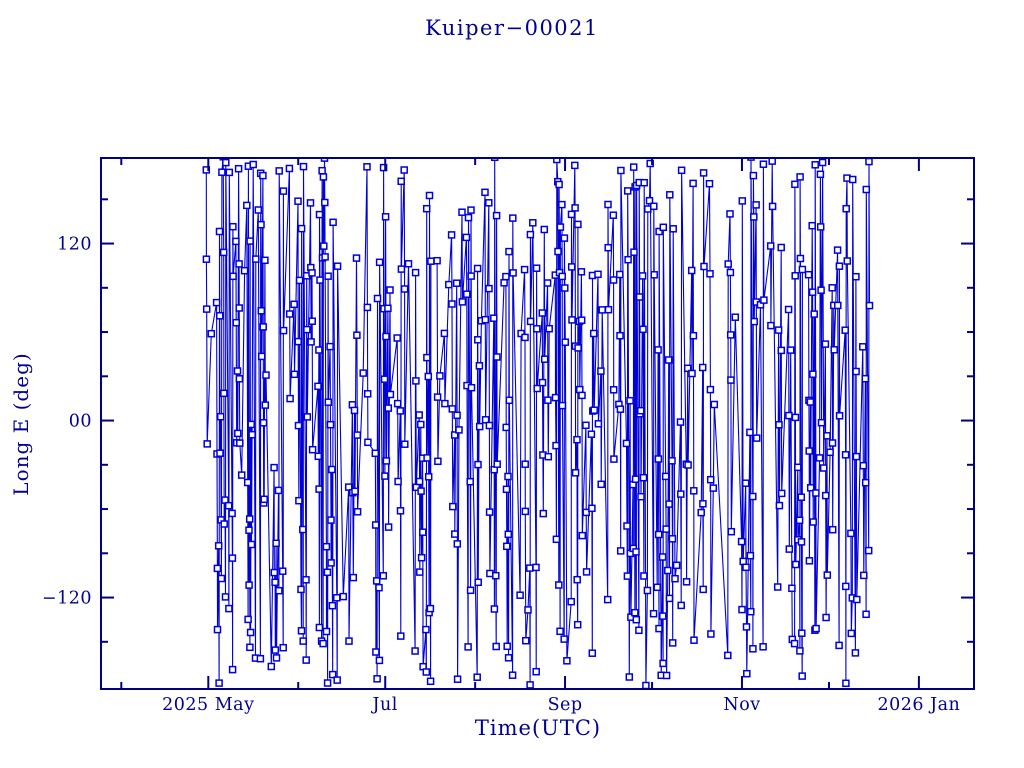  What do you see at coordinates (80, 422) in the screenshot?
I see `y-tick-label: 00` at bounding box center [80, 422].